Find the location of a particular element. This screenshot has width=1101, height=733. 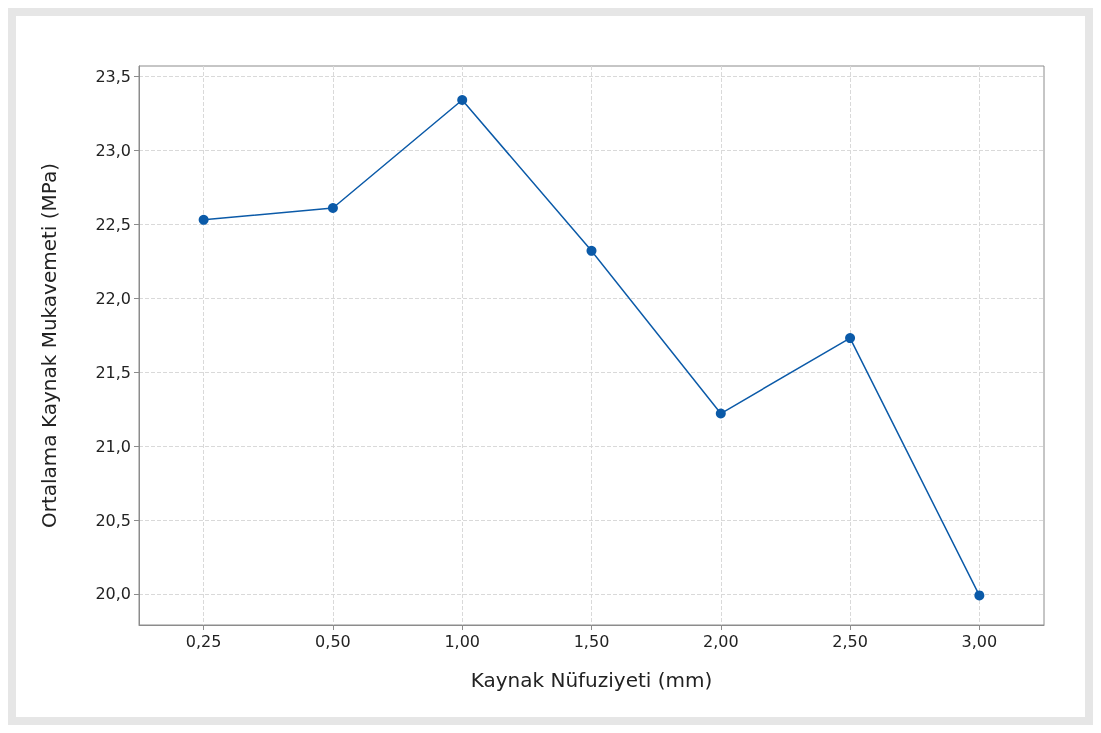

y-tick-label: 23,5 is located at coordinates (113, 76).